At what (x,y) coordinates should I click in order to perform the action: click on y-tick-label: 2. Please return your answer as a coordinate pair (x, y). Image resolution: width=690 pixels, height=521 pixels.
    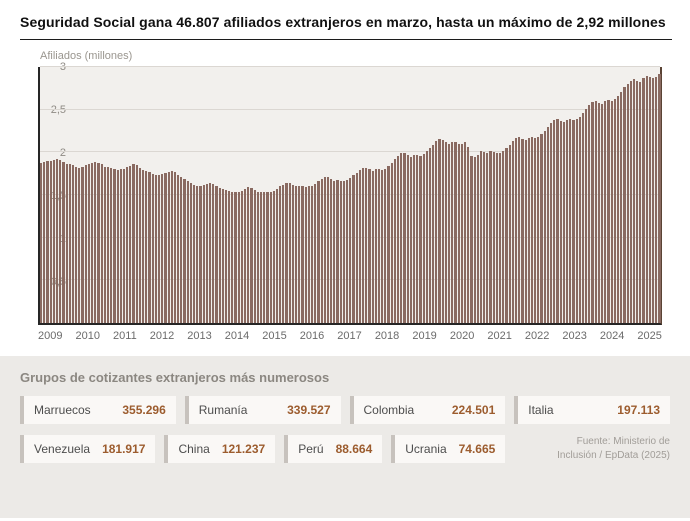
    Looking at the image, I should click on (62, 153).